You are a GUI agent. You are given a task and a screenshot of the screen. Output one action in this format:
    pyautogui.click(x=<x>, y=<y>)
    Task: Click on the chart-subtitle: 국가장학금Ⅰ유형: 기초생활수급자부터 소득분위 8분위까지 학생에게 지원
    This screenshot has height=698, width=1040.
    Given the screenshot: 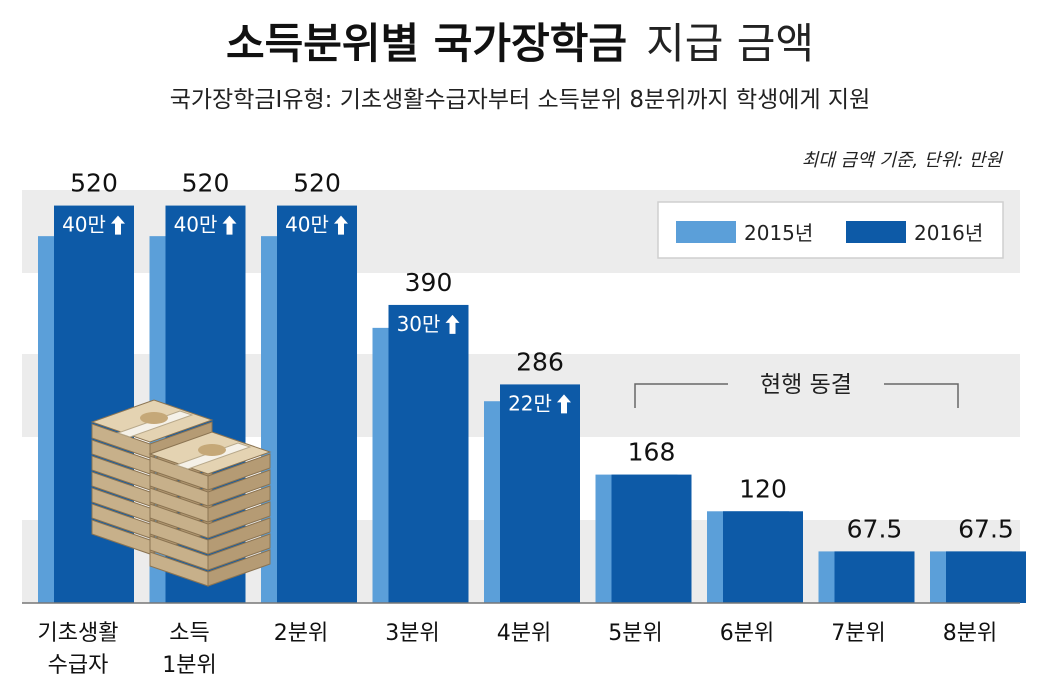 What is the action you would take?
    pyautogui.click(x=520, y=100)
    